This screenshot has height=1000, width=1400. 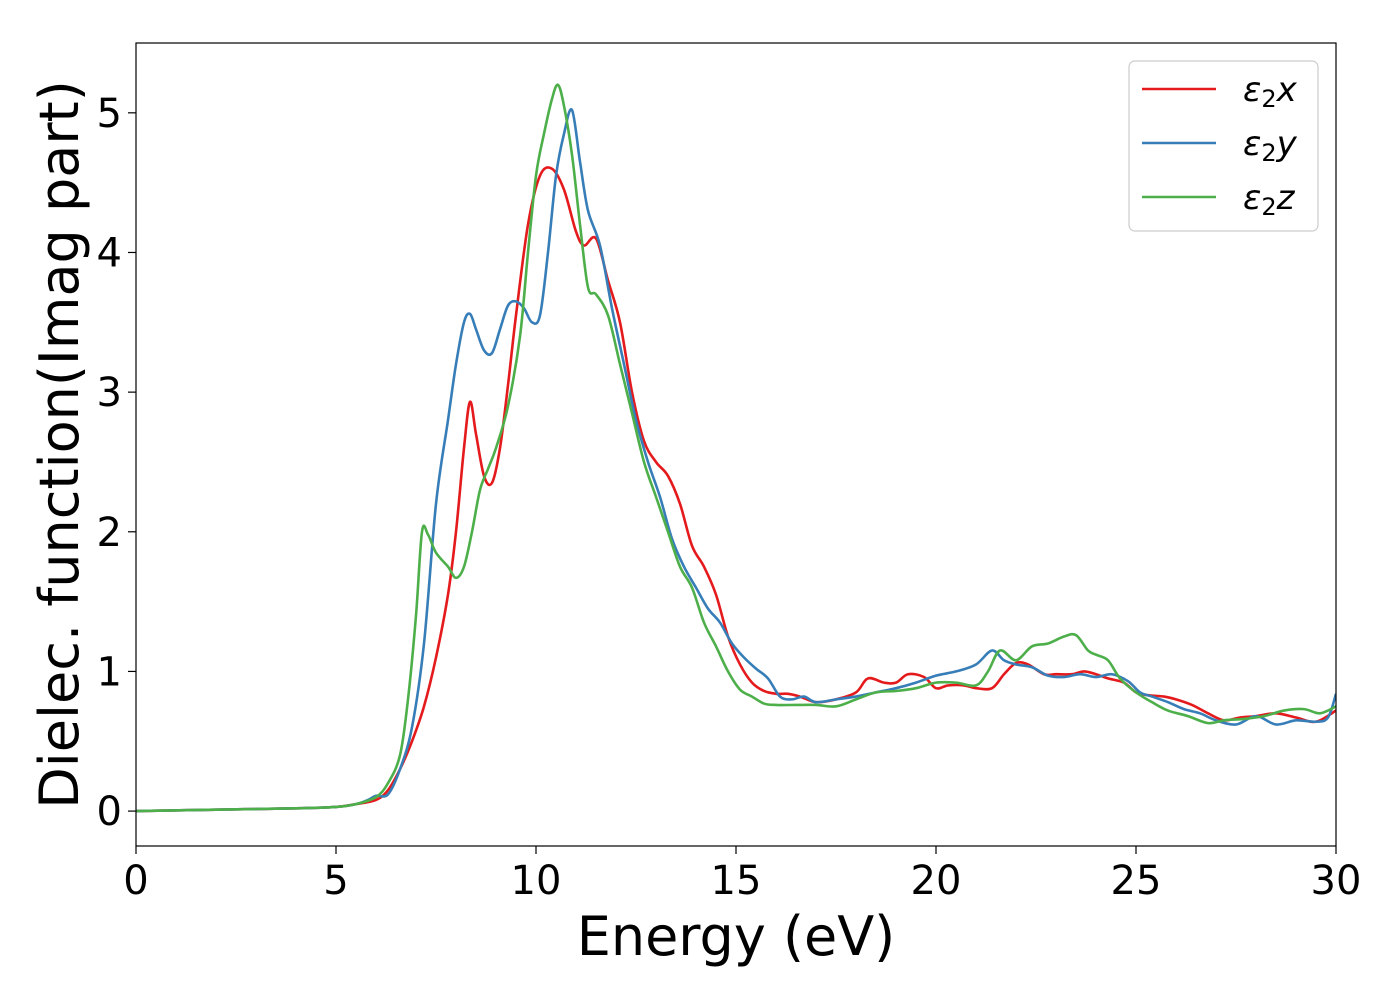 What do you see at coordinates (1223, 146) in the screenshot?
I see `legend-box` at bounding box center [1223, 146].